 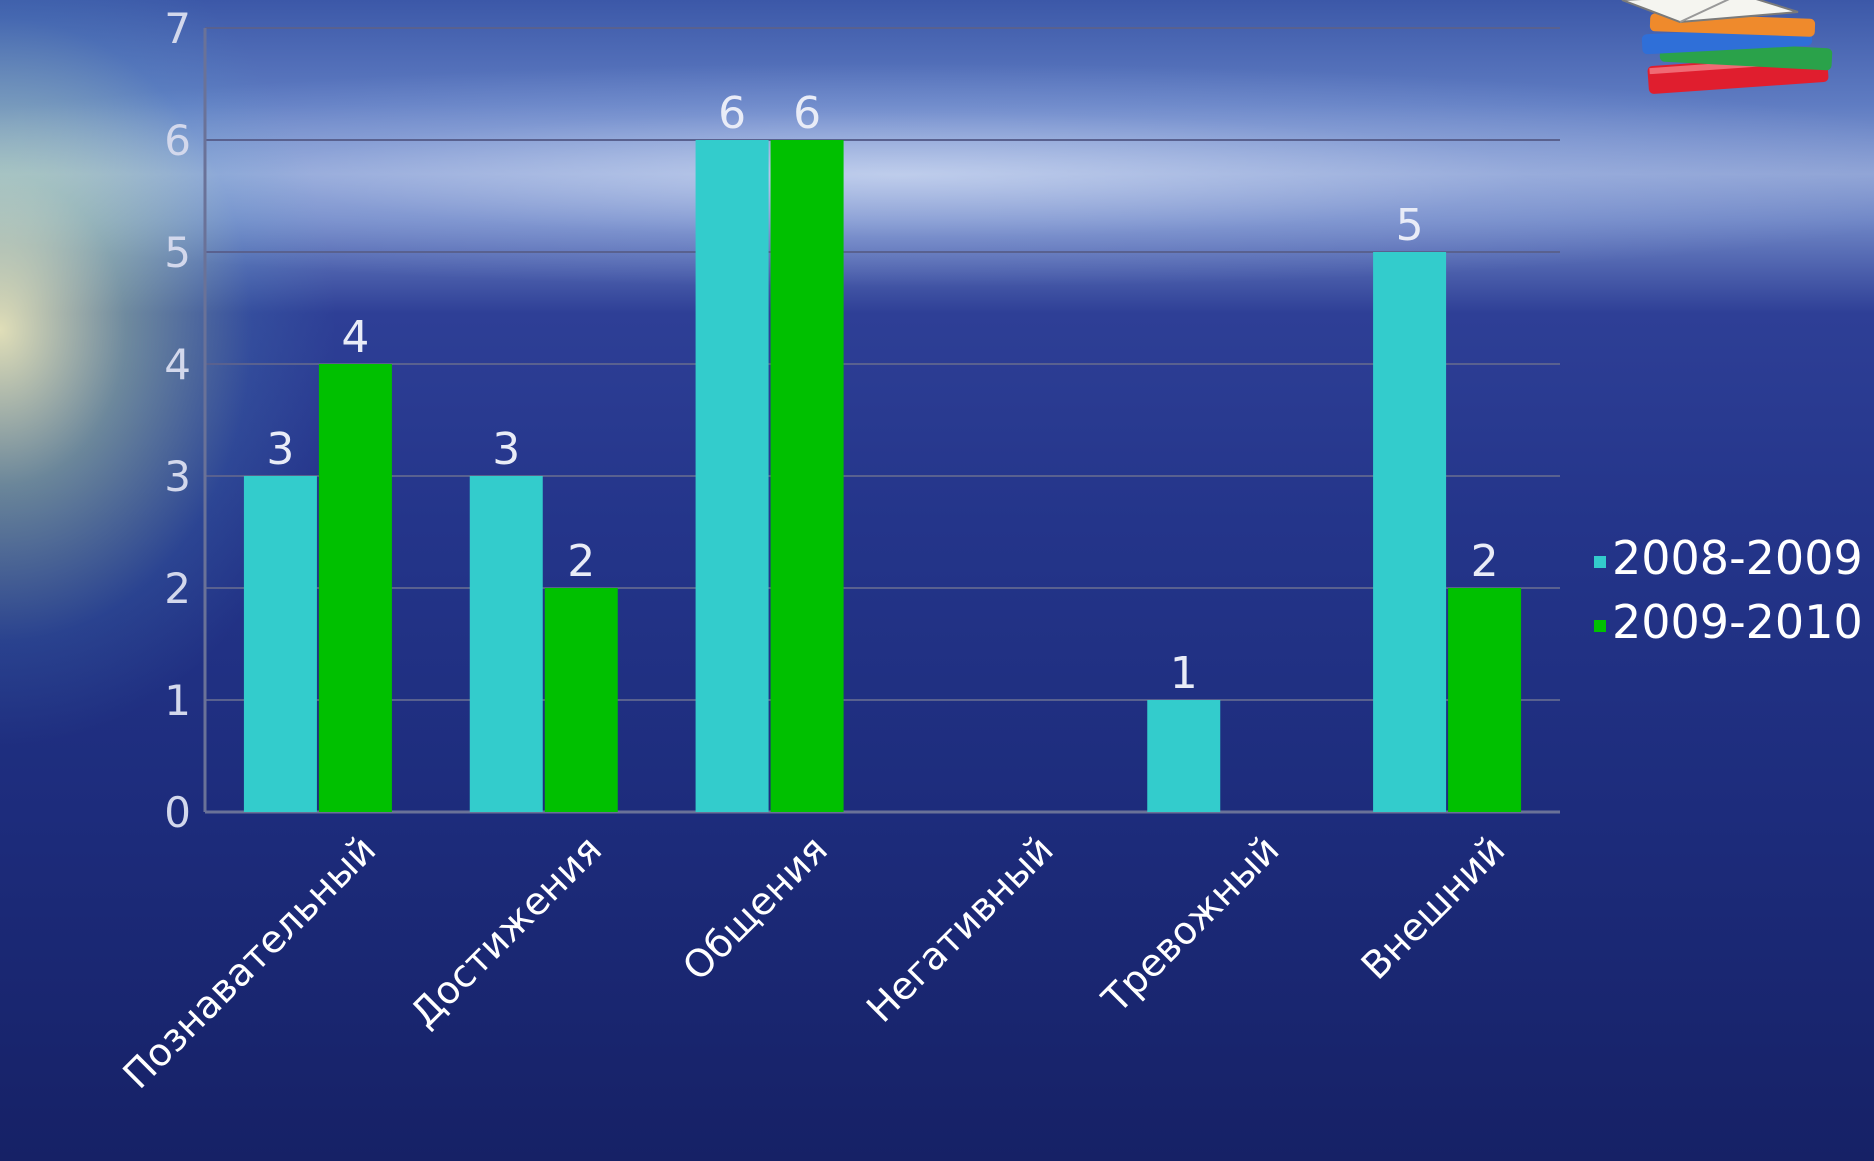 I want to click on category-label: Достижения, so click(x=506, y=931).